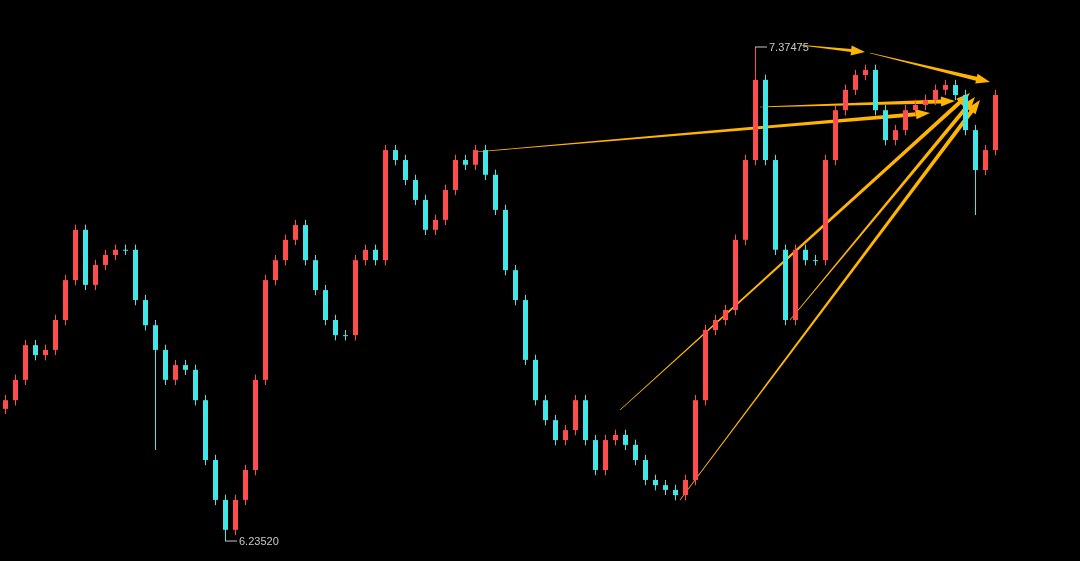  Describe the element at coordinates (259, 540) in the screenshot. I see `annotation: 6.23520` at that location.